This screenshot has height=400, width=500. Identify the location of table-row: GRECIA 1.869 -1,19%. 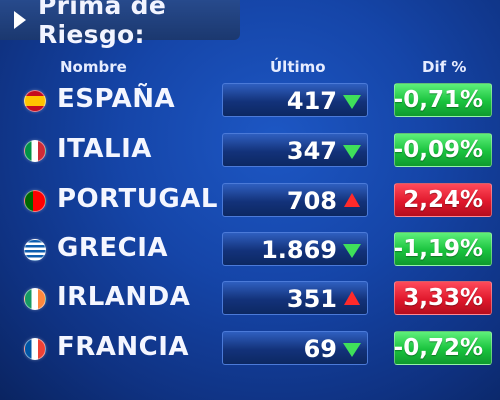
(250, 249).